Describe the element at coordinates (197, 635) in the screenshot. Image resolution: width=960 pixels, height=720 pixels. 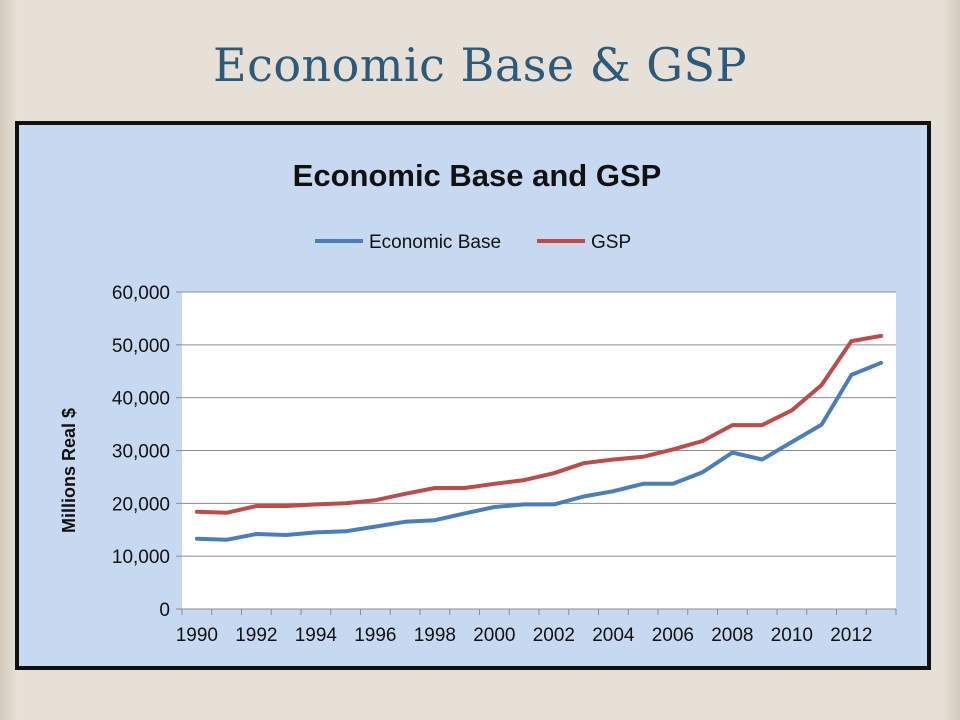
I see `x-tick-label: 1990` at that location.